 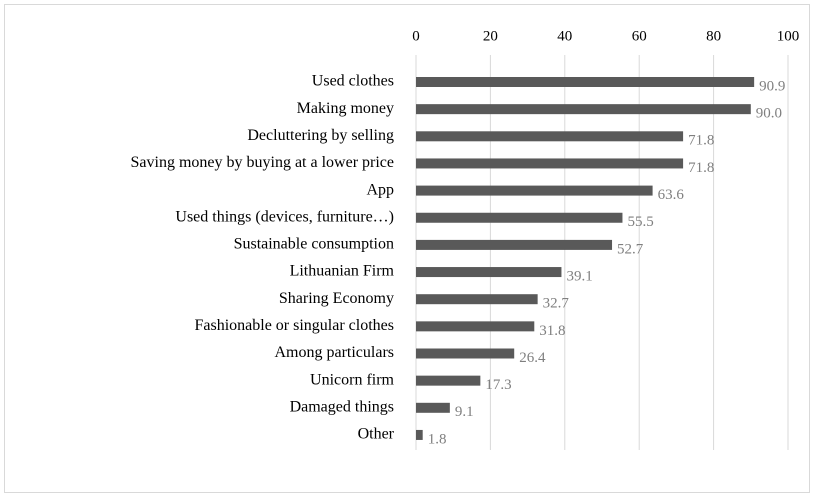 What do you see at coordinates (342, 406) in the screenshot?
I see `y-tick-label: Damaged things` at bounding box center [342, 406].